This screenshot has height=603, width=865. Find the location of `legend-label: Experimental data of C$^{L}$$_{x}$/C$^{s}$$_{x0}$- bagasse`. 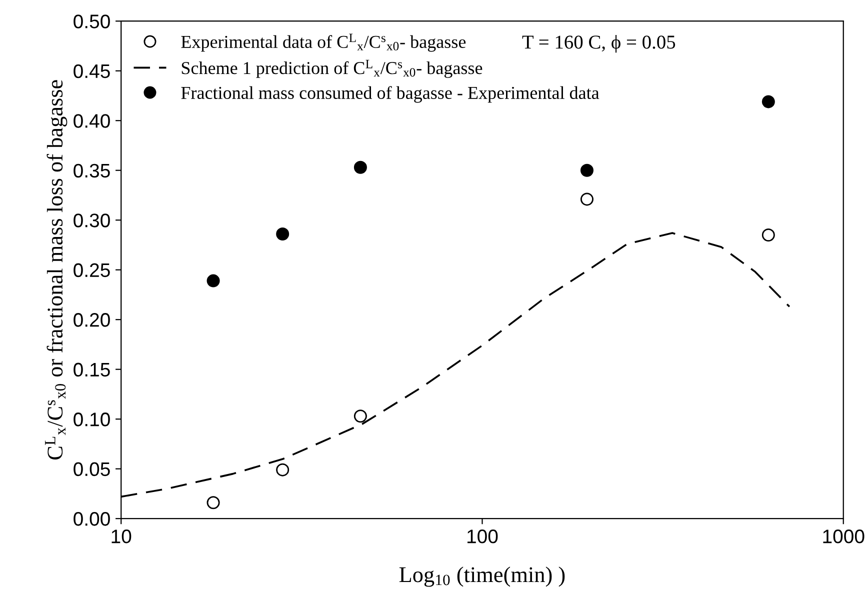

legend-label: Experimental data of C$^{L}$$_{x}$/C$^{s}$$_{x0}$- bagasse is located at coordinates (323, 43).